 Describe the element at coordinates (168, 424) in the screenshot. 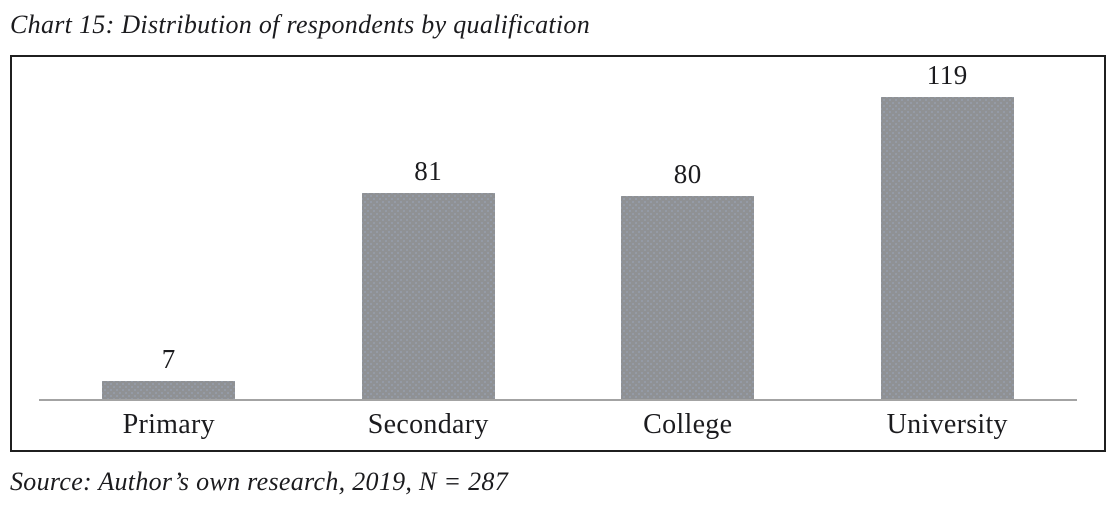

I see `x-axis-label-primary: Primary` at that location.